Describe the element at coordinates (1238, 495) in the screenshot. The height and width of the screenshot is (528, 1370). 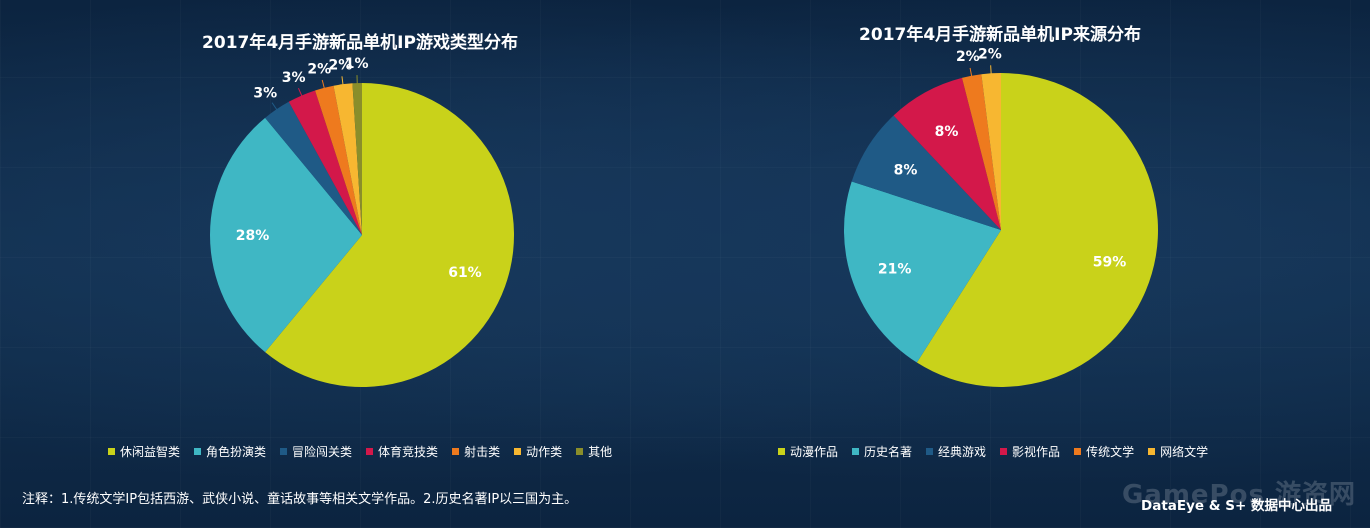
I see `site-watermark: GamePos 游资网` at that location.